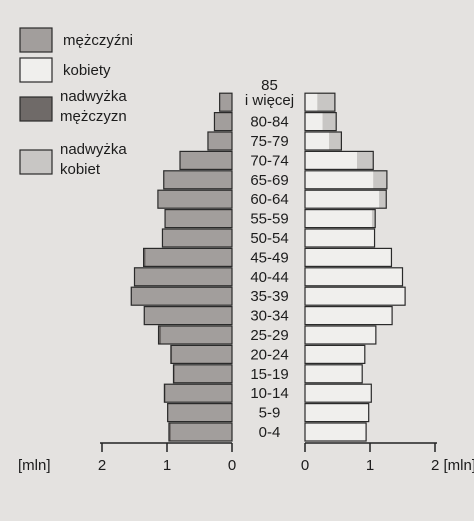 The width and height of the screenshot is (474, 521). Describe the element at coordinates (370, 465) in the screenshot. I see `tick-label-right-1: 1` at that location.